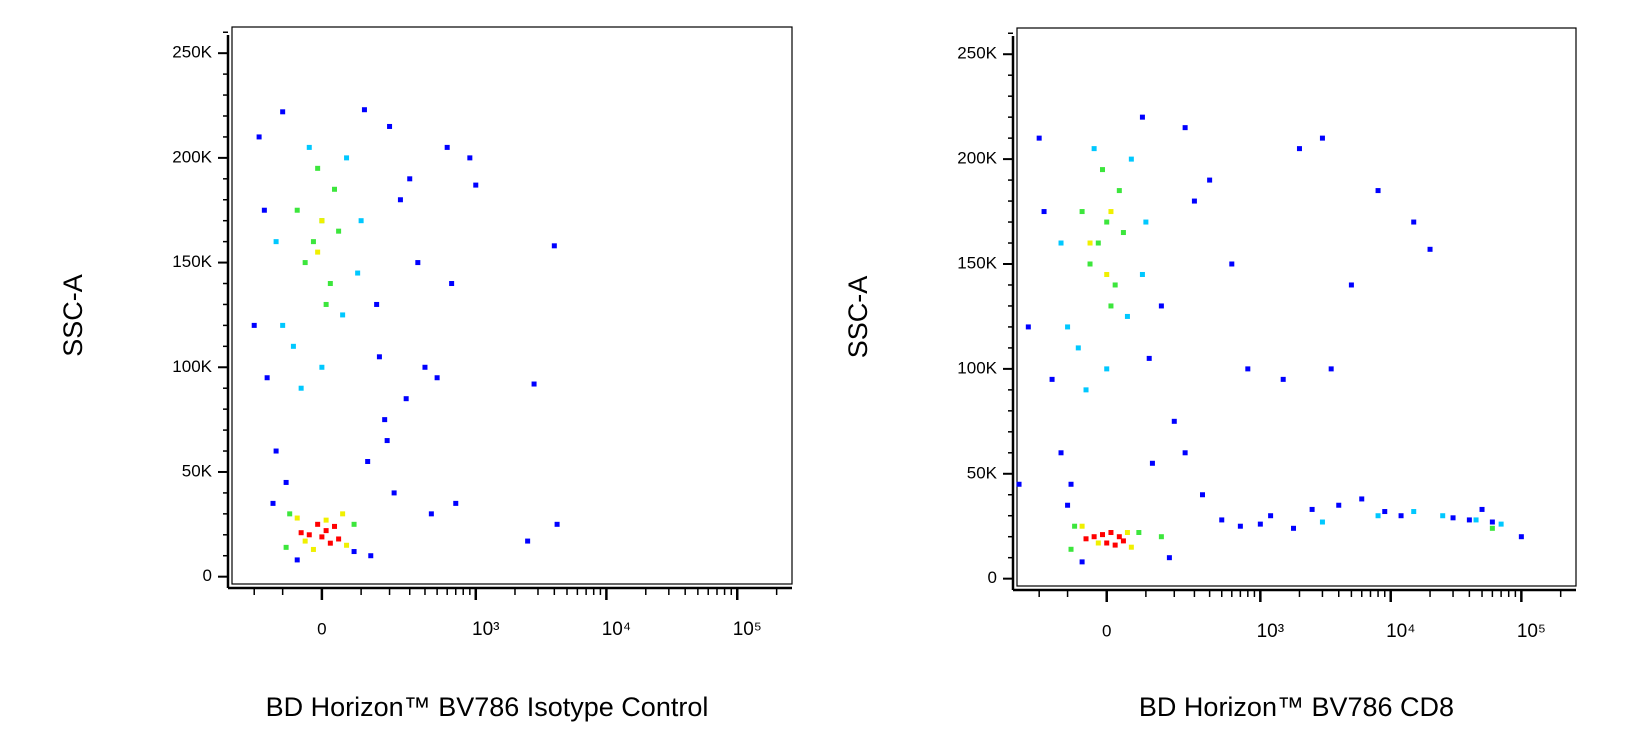 The image size is (1632, 744). What do you see at coordinates (485, 629) in the screenshot?
I see `x-tick-label: 10³` at bounding box center [485, 629].